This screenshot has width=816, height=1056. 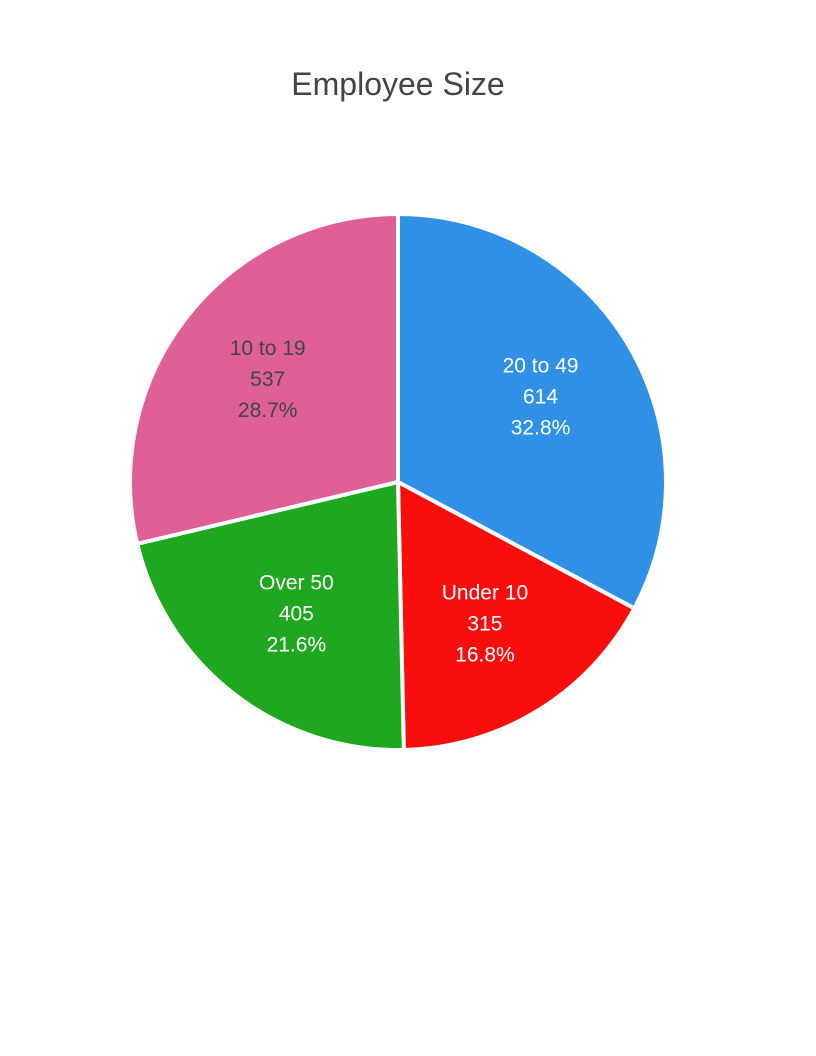 I want to click on slice-category-label: Over 50, so click(x=296, y=582).